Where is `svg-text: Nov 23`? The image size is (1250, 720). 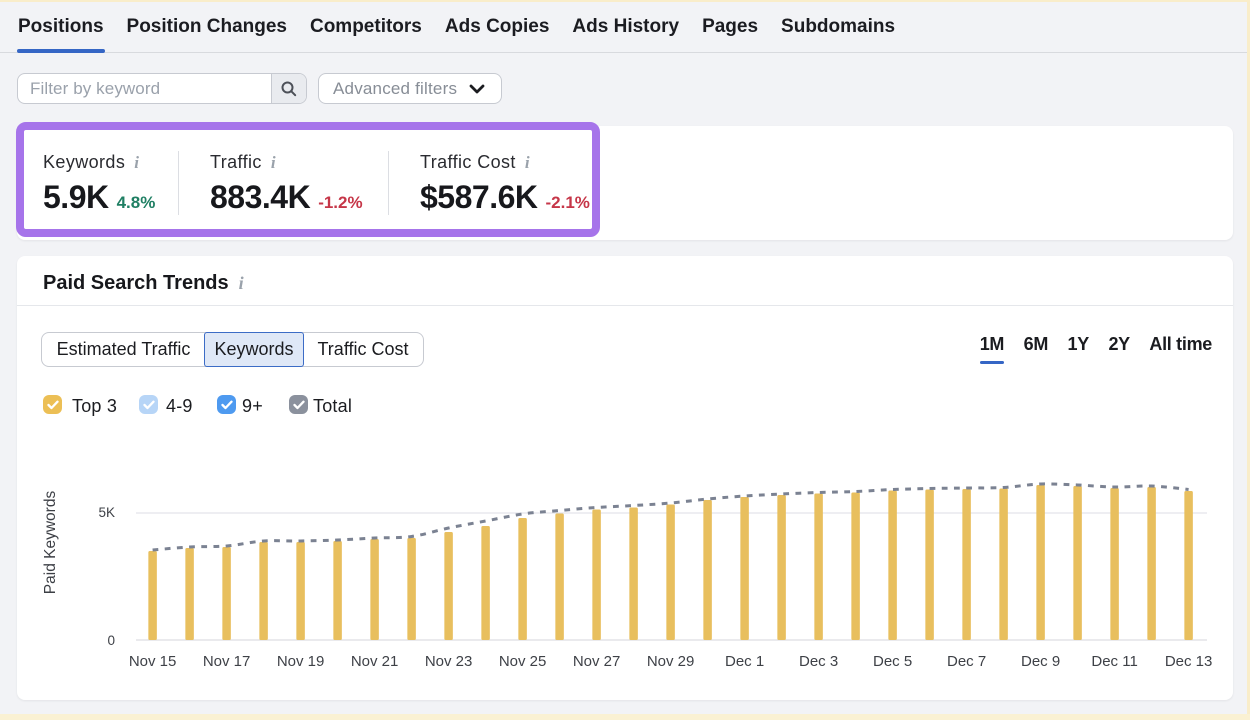 svg-text: Nov 23 is located at coordinates (449, 661).